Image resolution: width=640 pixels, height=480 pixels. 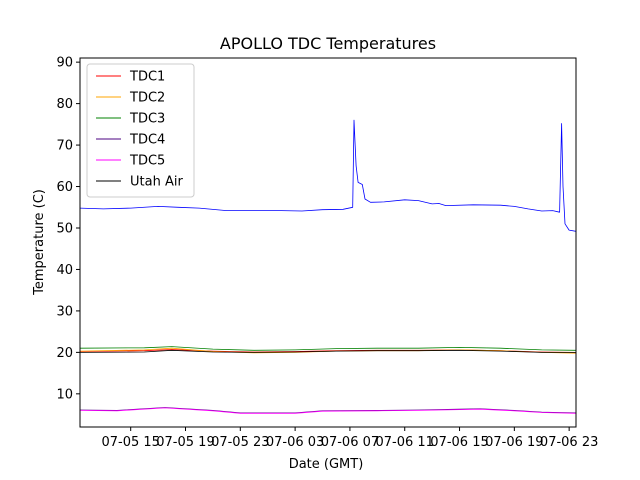 I want to click on y-tick-label: 70, so click(x=64, y=146).